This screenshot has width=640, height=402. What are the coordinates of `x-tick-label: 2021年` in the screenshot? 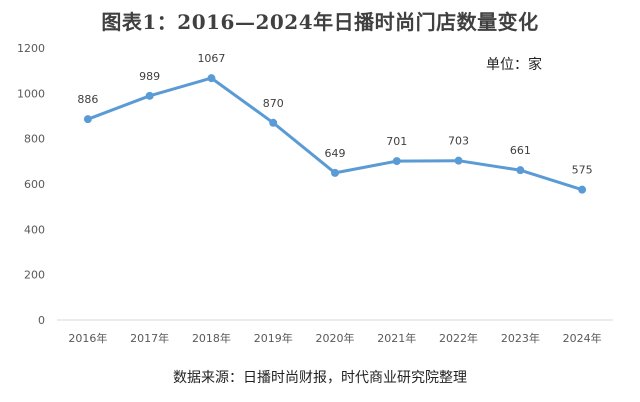 It's located at (396, 338).